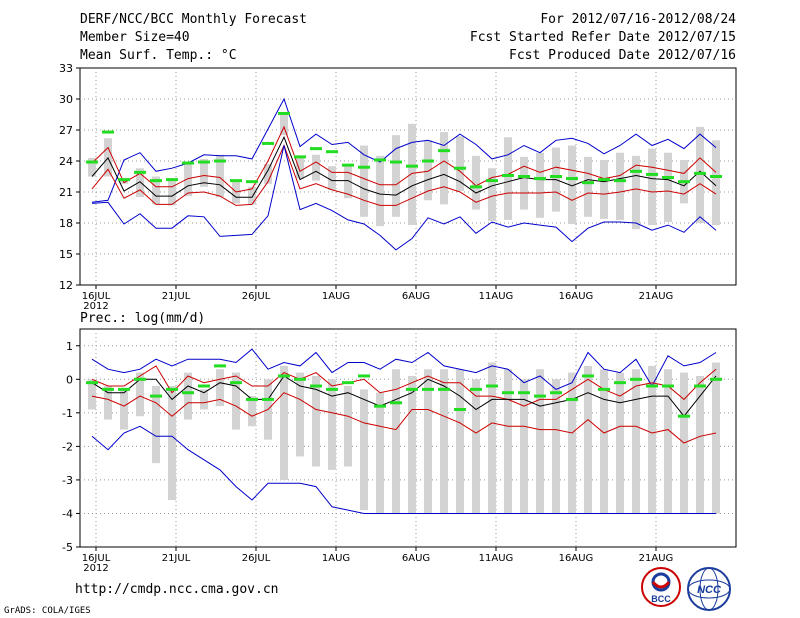  I want to click on y-tick-label: 33, so click(66, 68).